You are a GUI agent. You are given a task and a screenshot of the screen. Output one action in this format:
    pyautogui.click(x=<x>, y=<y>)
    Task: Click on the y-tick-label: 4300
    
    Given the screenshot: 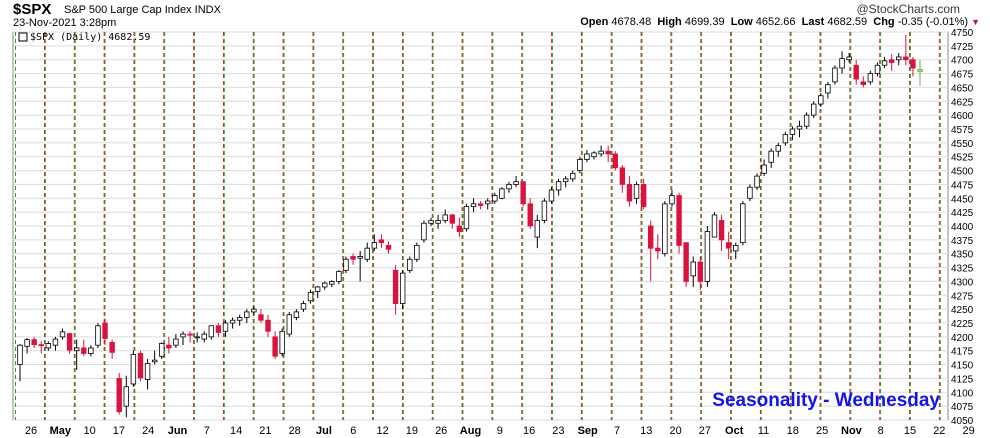 What is the action you would take?
    pyautogui.click(x=962, y=282)
    